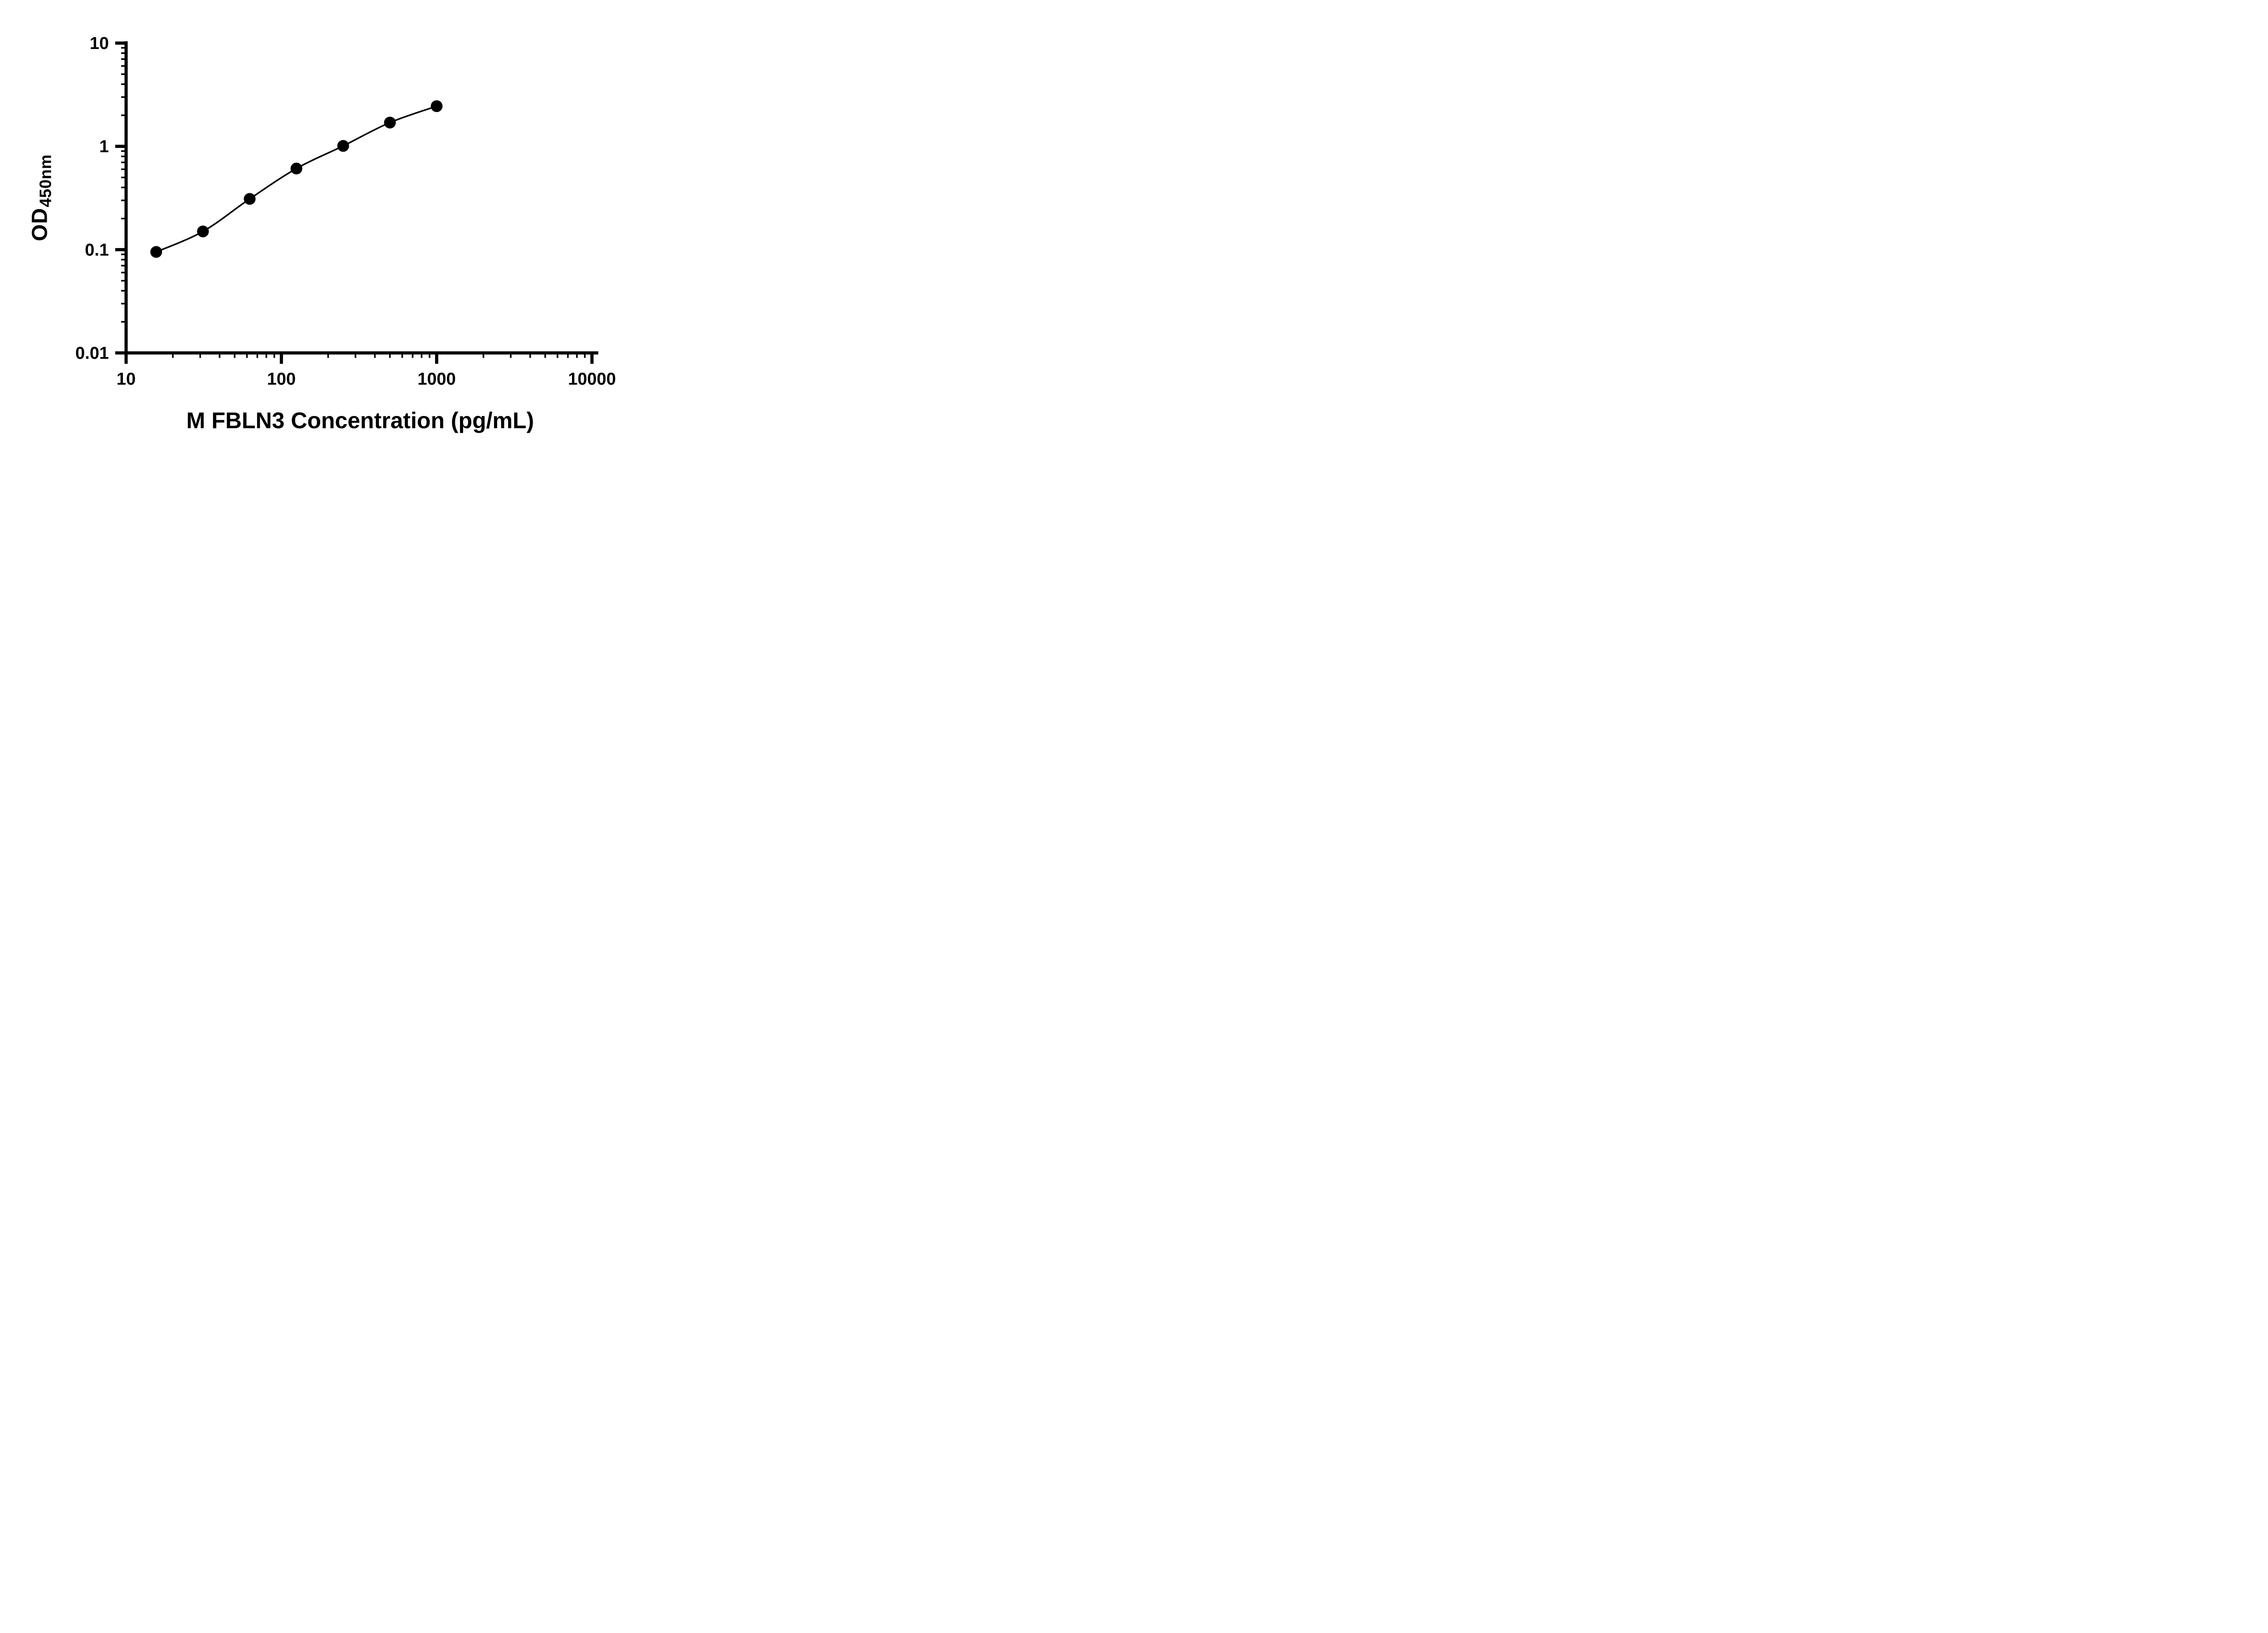  I want to click on y-axis-tick-label: 0.1, so click(97, 249).